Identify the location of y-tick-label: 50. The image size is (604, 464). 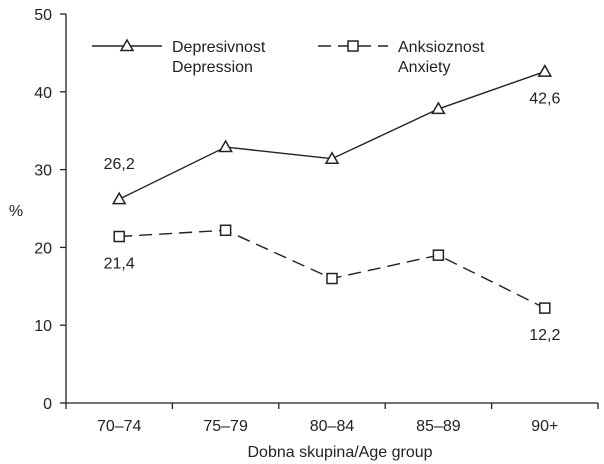
(43, 15).